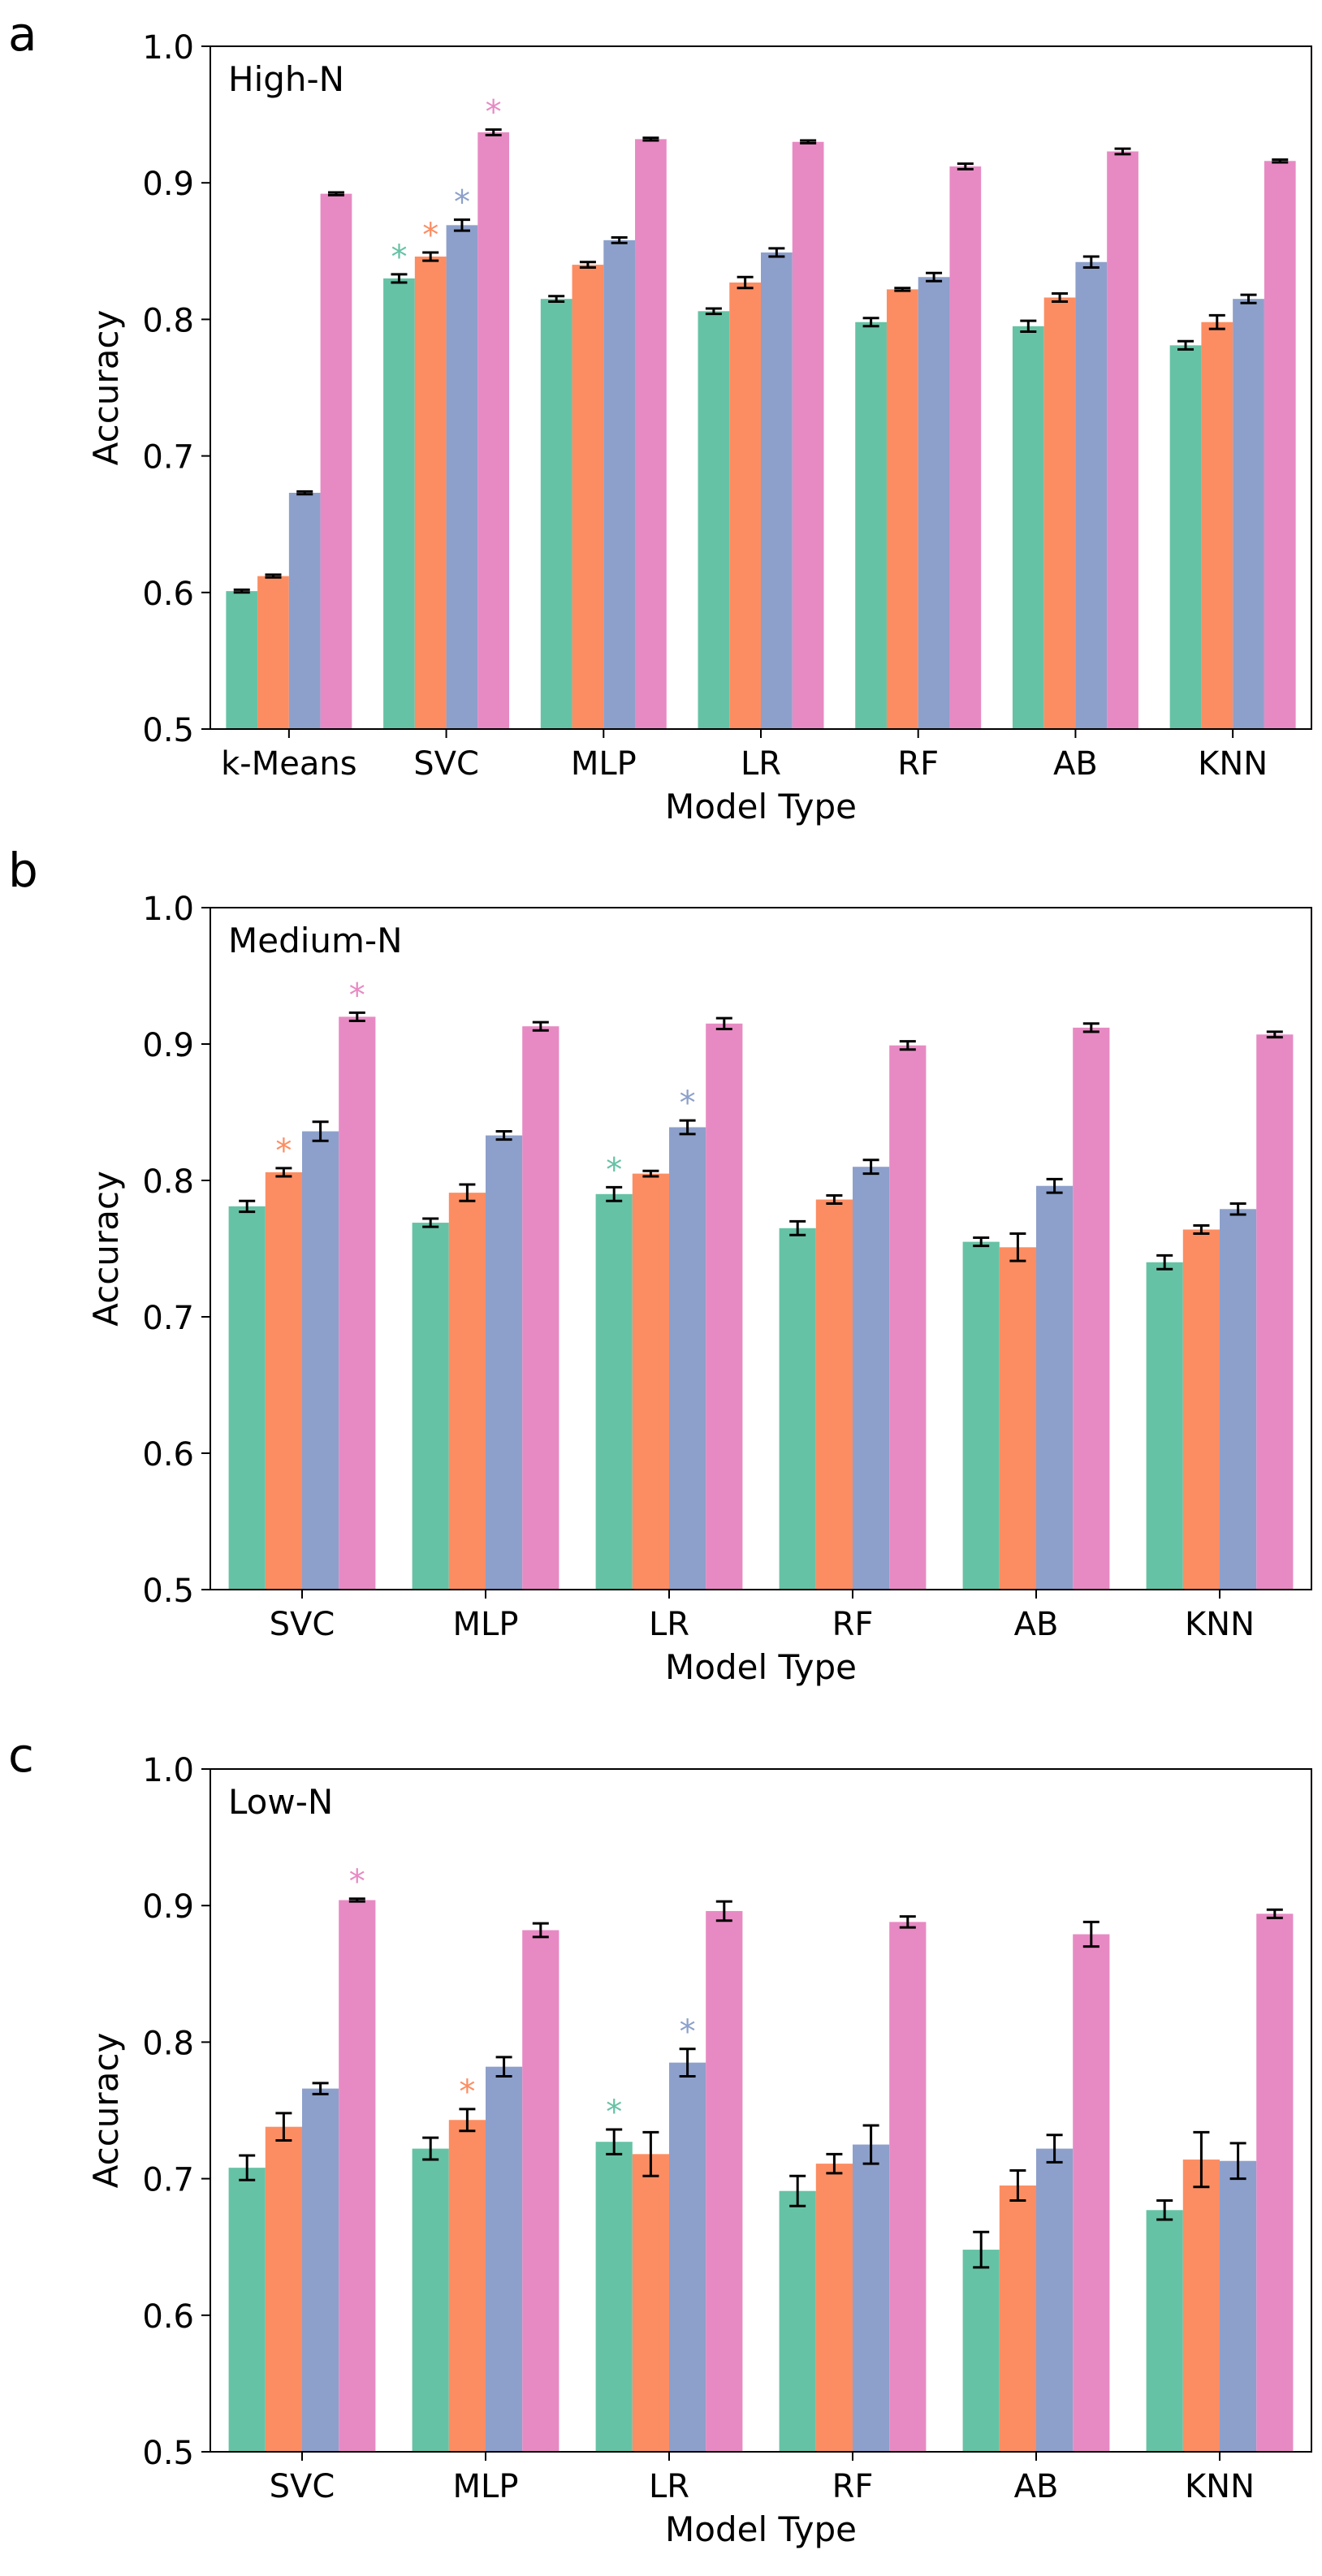  Describe the element at coordinates (280, 1802) in the screenshot. I see `panel-title: Low-N` at that location.